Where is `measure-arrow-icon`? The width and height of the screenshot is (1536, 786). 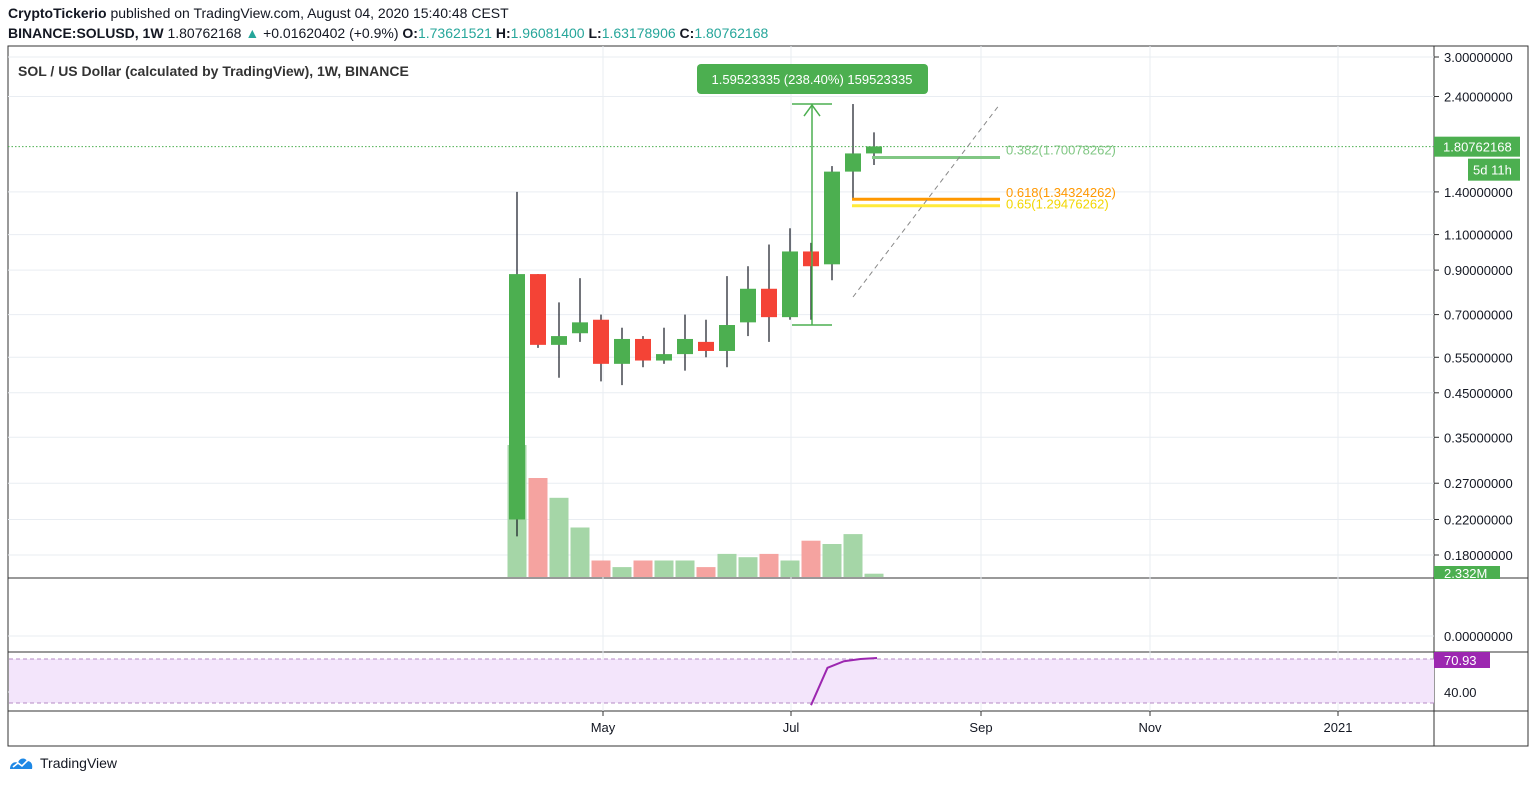
measure-arrow-icon is located at coordinates (812, 110).